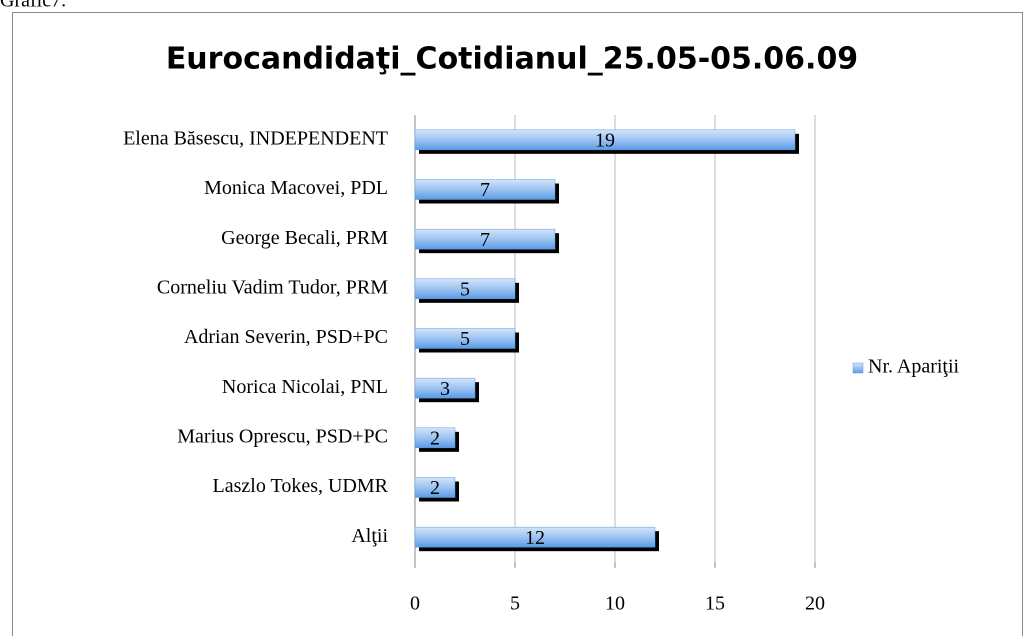 The height and width of the screenshot is (636, 1025). I want to click on y-tick-label: Adrian Severin, PSD+PC, so click(286, 337).